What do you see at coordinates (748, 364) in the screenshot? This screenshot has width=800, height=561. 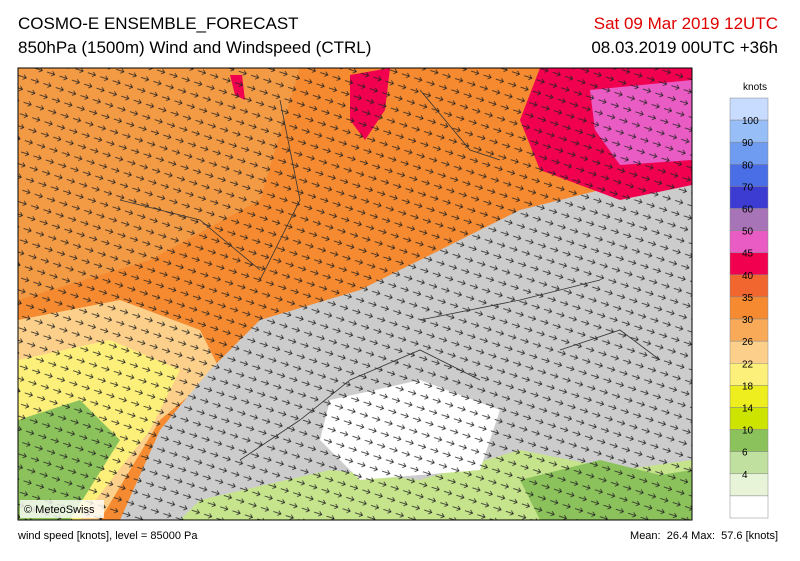 I see `legend-label: 22` at bounding box center [748, 364].